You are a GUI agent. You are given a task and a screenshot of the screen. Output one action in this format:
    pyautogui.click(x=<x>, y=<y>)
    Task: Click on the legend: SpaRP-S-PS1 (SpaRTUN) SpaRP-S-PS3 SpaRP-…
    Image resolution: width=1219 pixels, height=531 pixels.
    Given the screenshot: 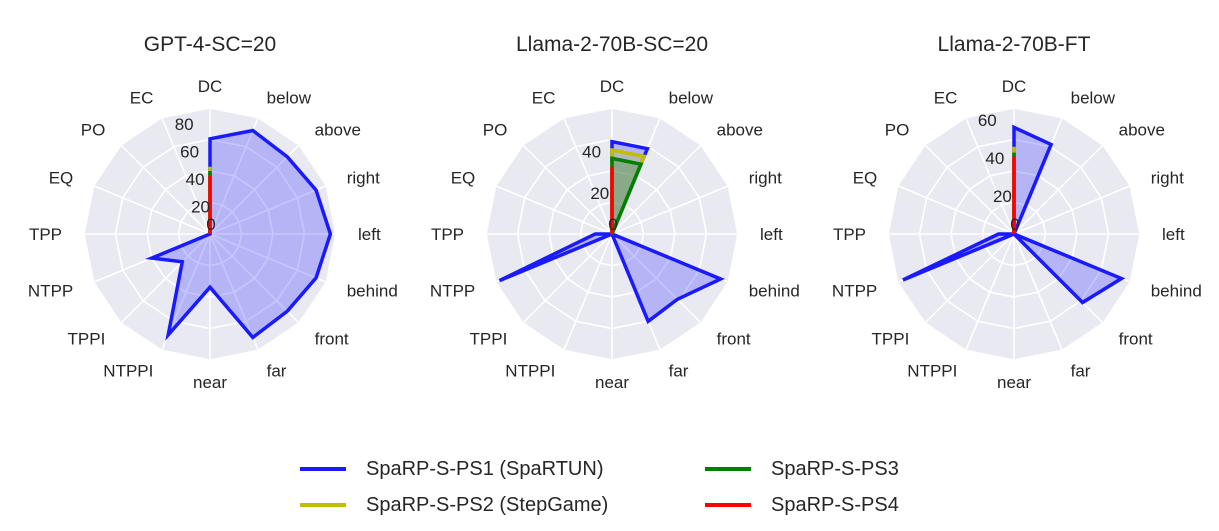 What is the action you would take?
    pyautogui.click(x=650, y=490)
    